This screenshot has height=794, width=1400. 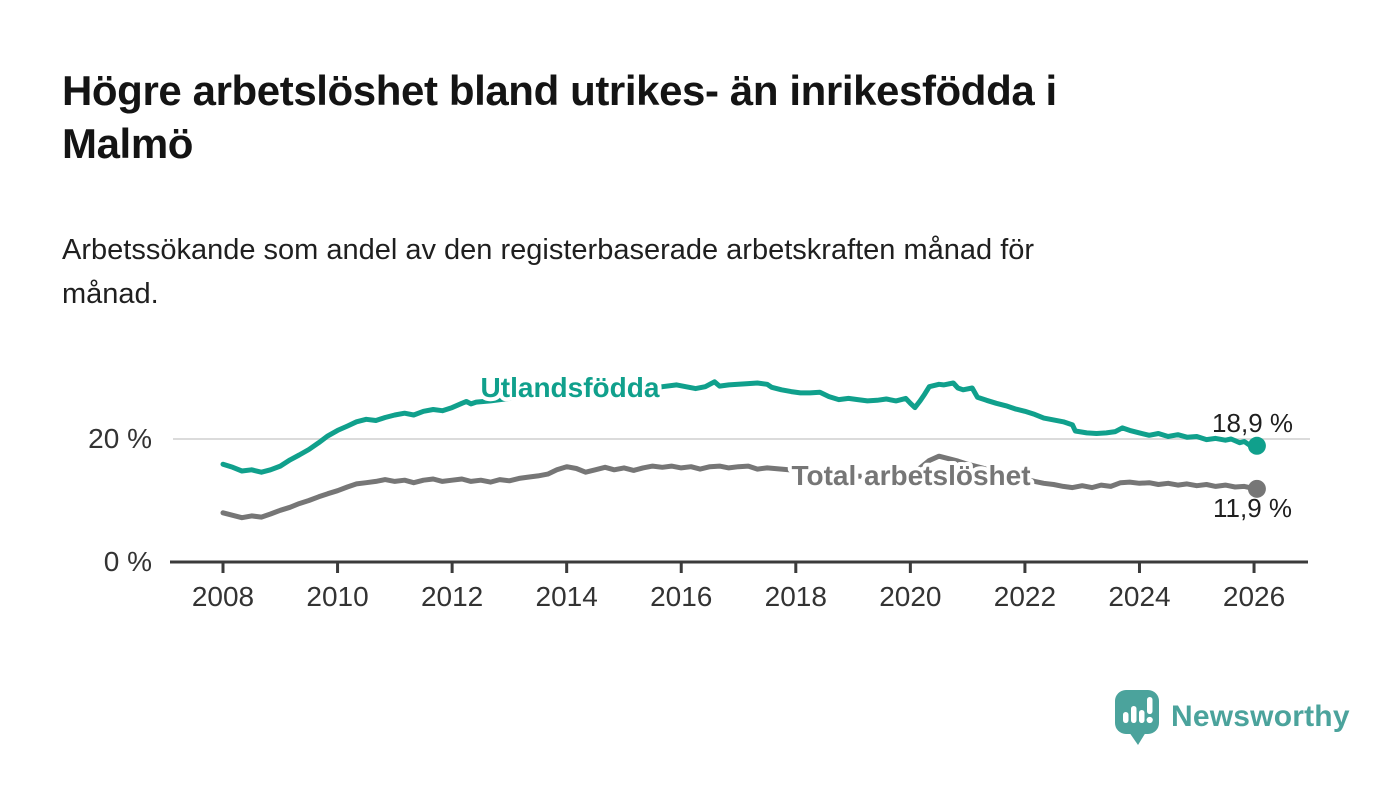 I want to click on series-line-total, so click(x=740, y=487).